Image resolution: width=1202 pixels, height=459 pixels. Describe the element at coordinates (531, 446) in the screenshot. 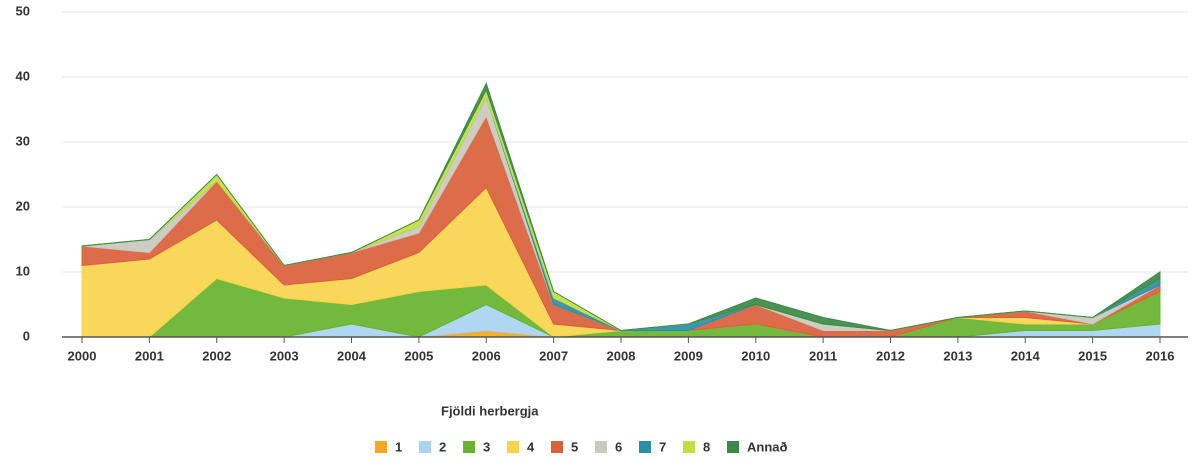

I see `legend-label: 4` at that location.